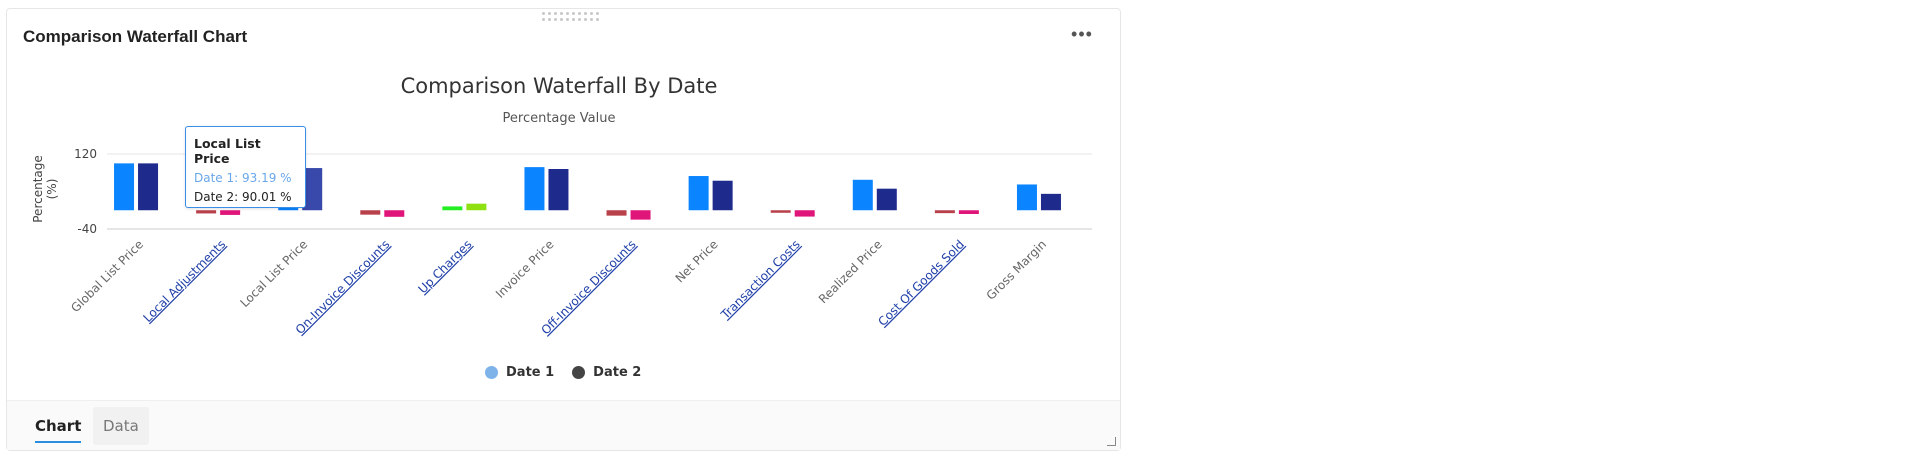 This screenshot has height=456, width=1920. Describe the element at coordinates (185, 281) in the screenshot. I see `x-axis-label-local-adjustments: Local Adjustments` at that location.